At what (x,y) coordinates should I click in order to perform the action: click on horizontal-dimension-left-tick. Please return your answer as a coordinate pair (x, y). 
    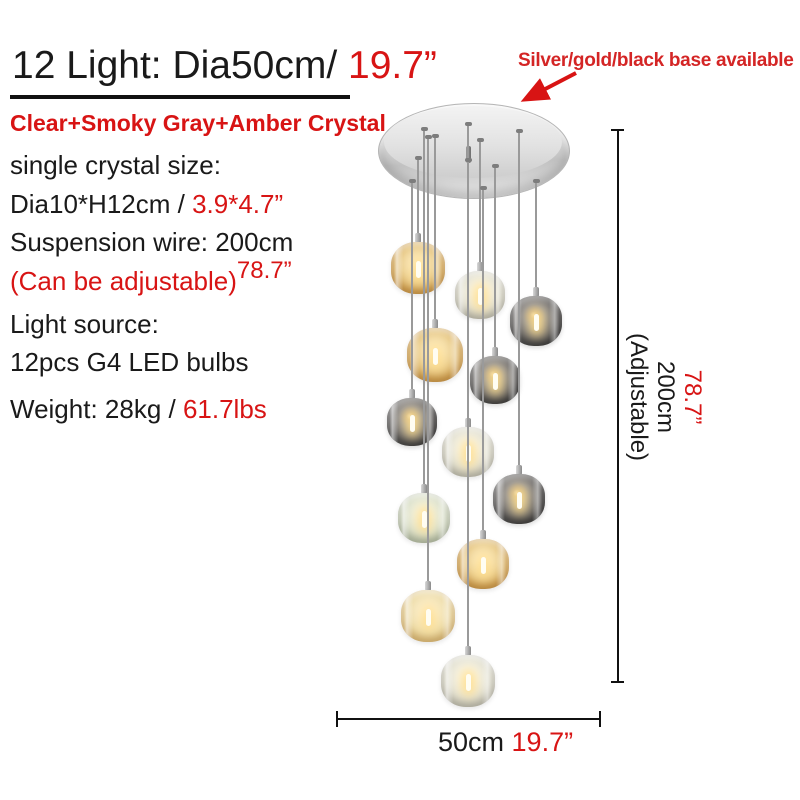
    Looking at the image, I should click on (337, 719).